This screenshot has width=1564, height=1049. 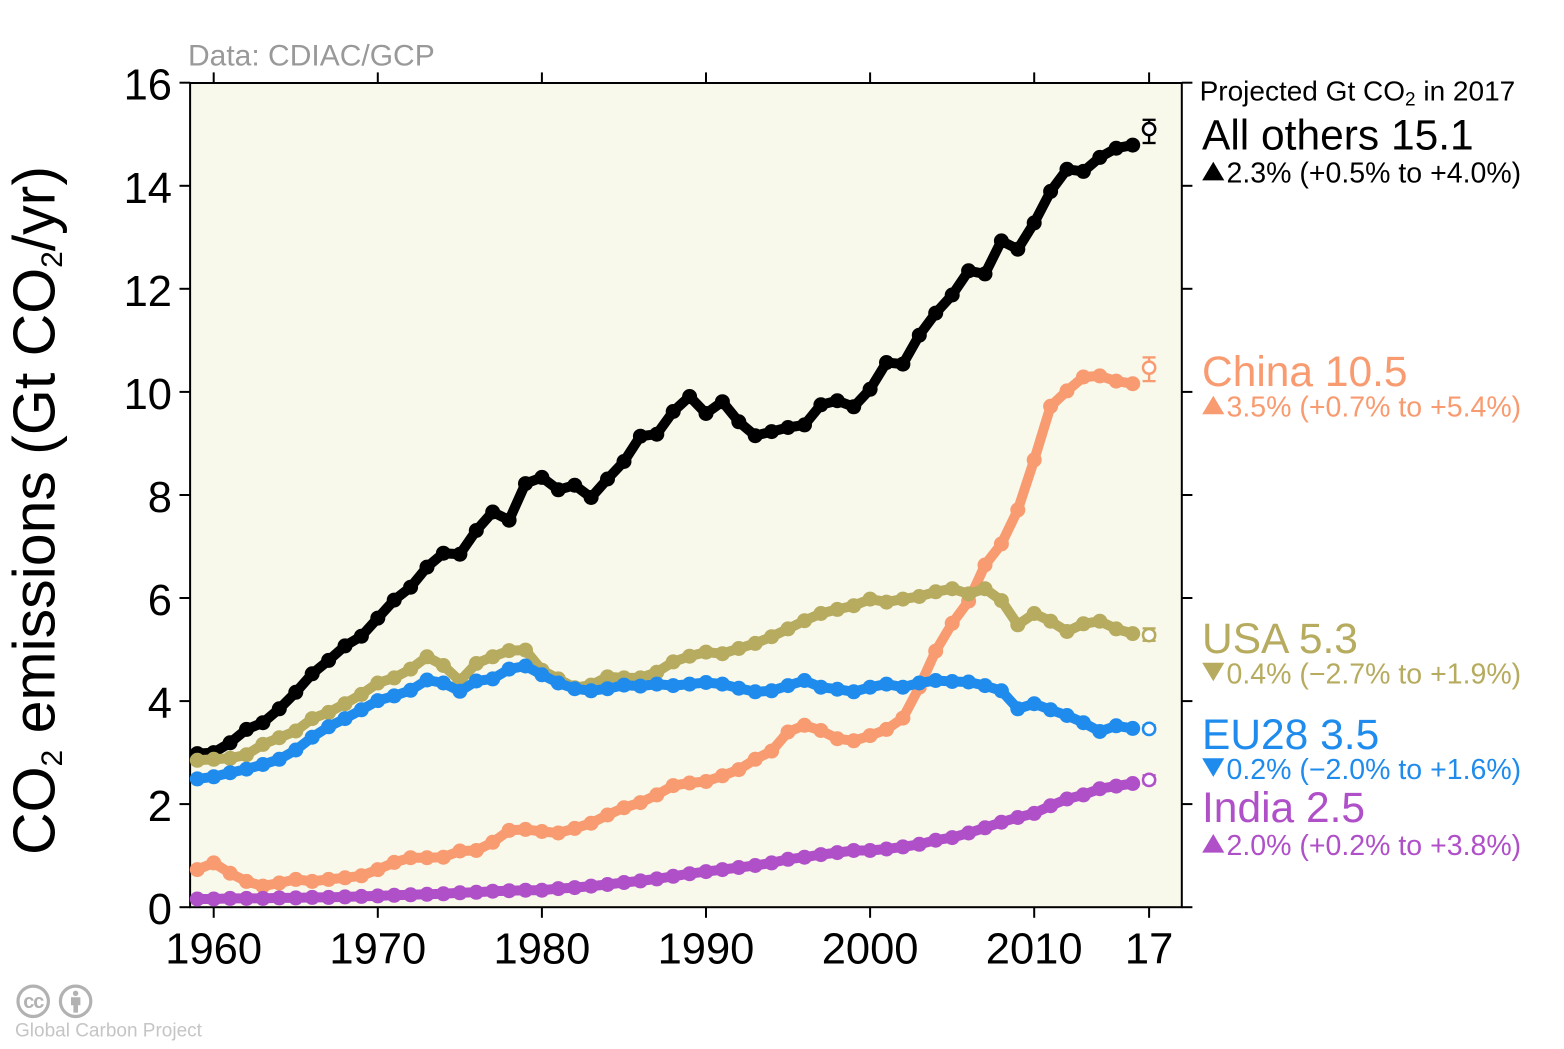 What do you see at coordinates (148, 395) in the screenshot?
I see `svg-text: 10` at bounding box center [148, 395].